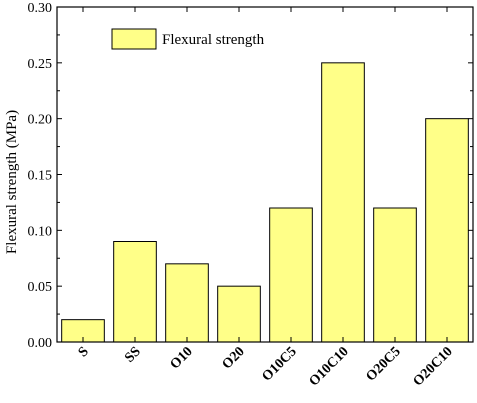 Image resolution: width=477 pixels, height=403 pixels. I want to click on y-axis-title: Flexural strength (MPa), so click(12, 182).